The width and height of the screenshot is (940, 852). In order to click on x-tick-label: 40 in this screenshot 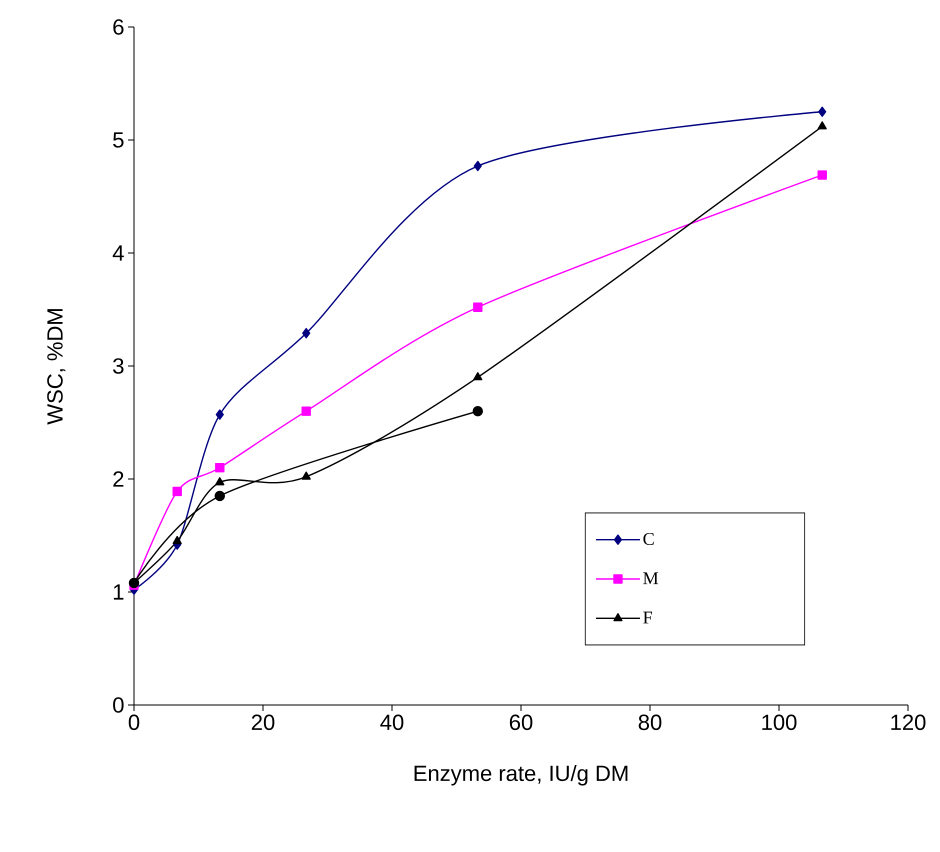, I will do `click(392, 722)`.